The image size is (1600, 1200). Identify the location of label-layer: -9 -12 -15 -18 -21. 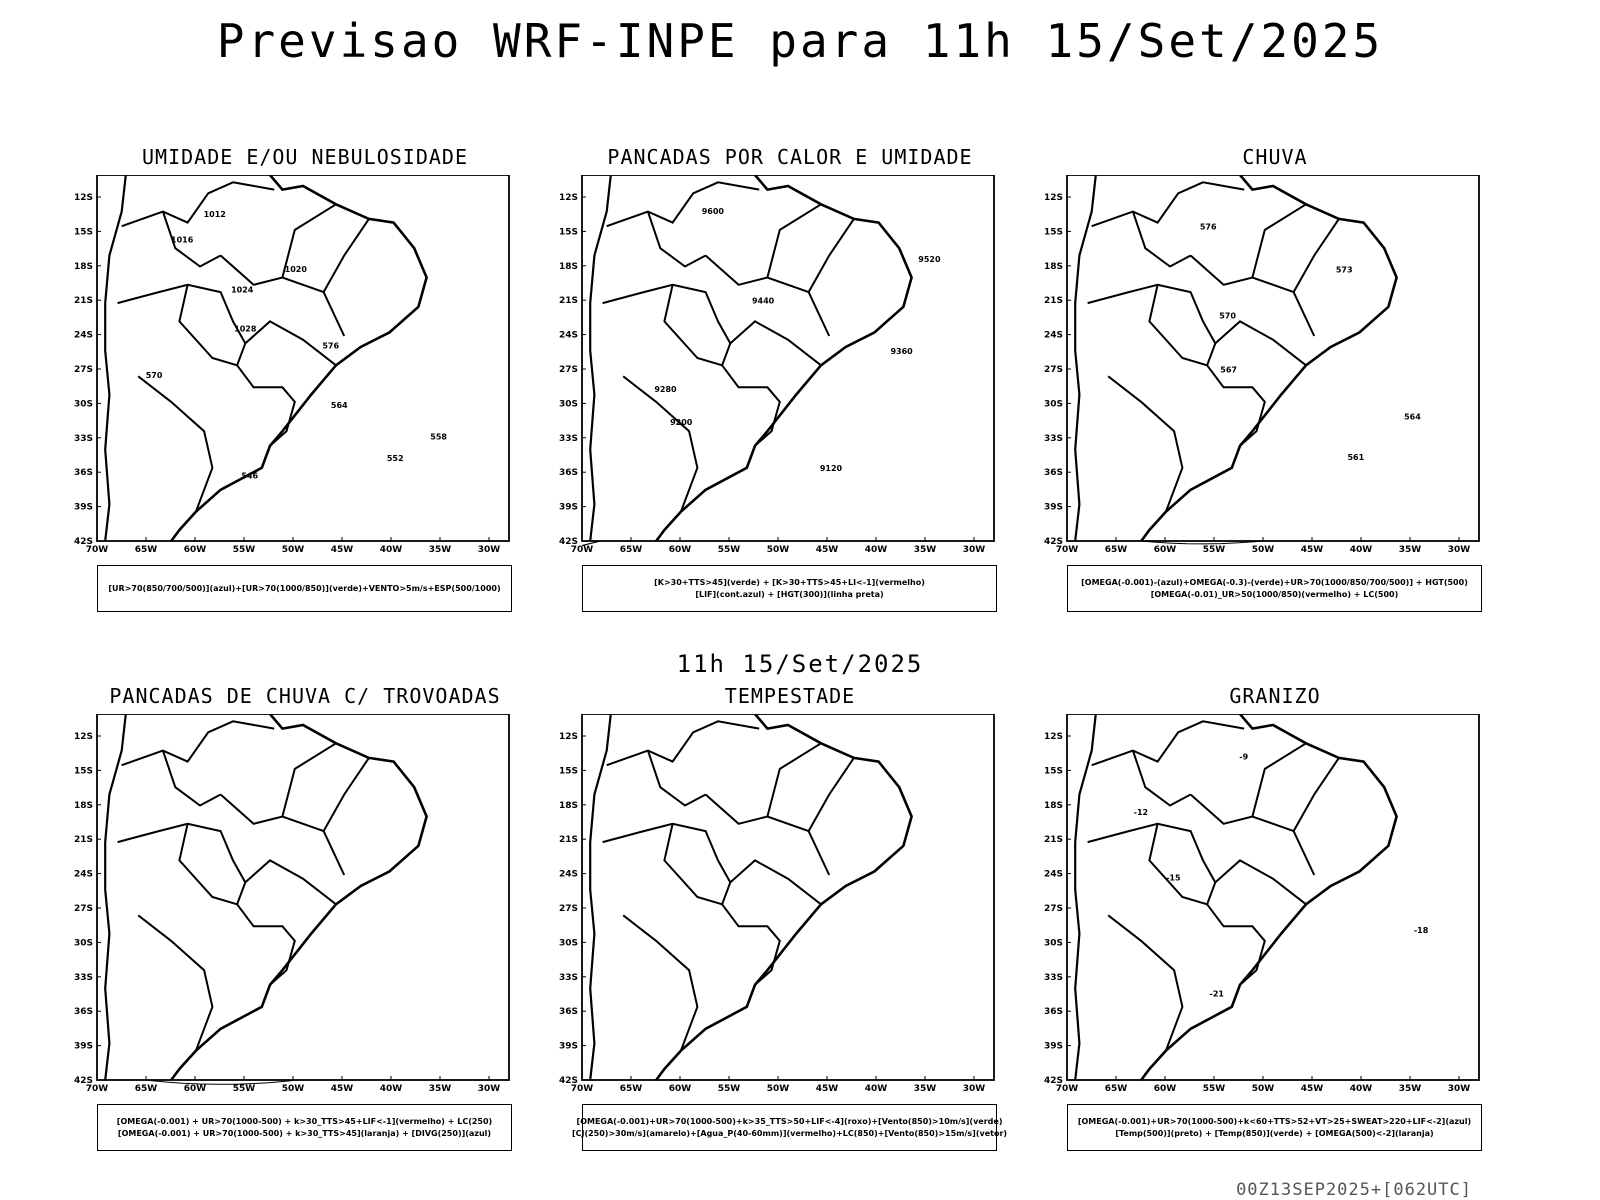
(1281, 875).